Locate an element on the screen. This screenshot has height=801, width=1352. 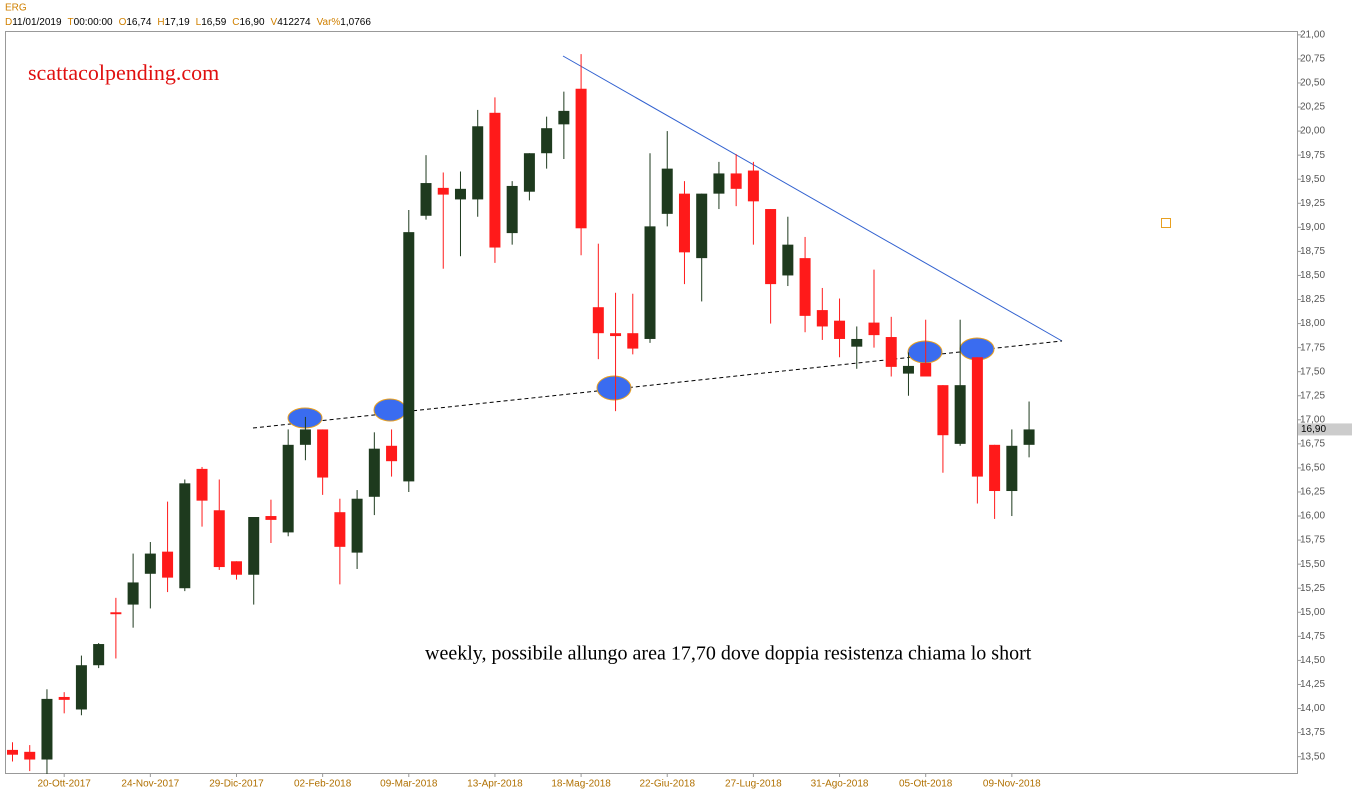
header-key: D is located at coordinates (8, 22).